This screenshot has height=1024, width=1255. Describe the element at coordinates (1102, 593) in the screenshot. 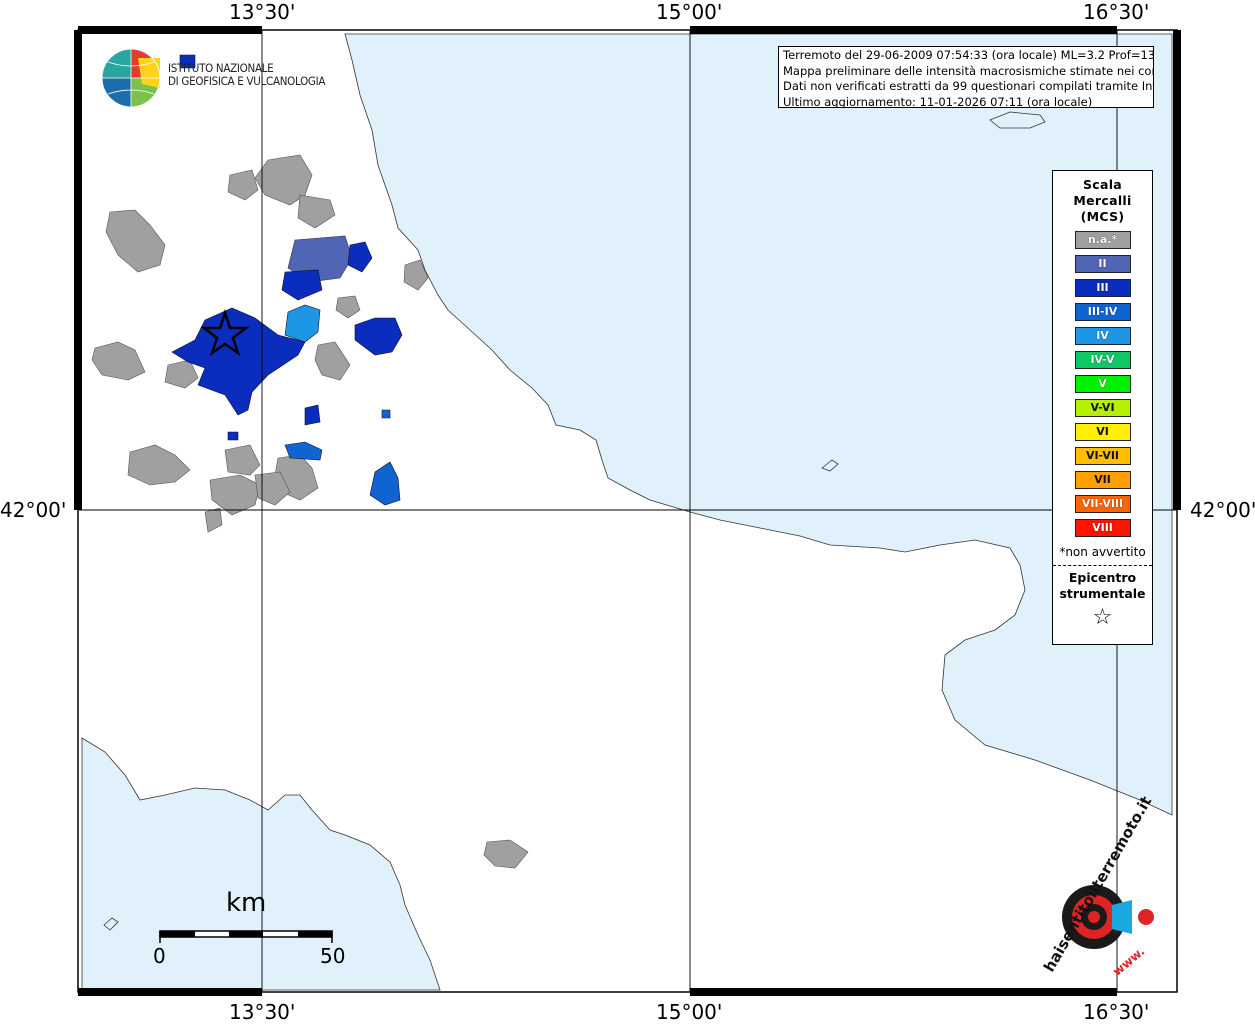

I see `epicenter-line-2: strumentale` at that location.